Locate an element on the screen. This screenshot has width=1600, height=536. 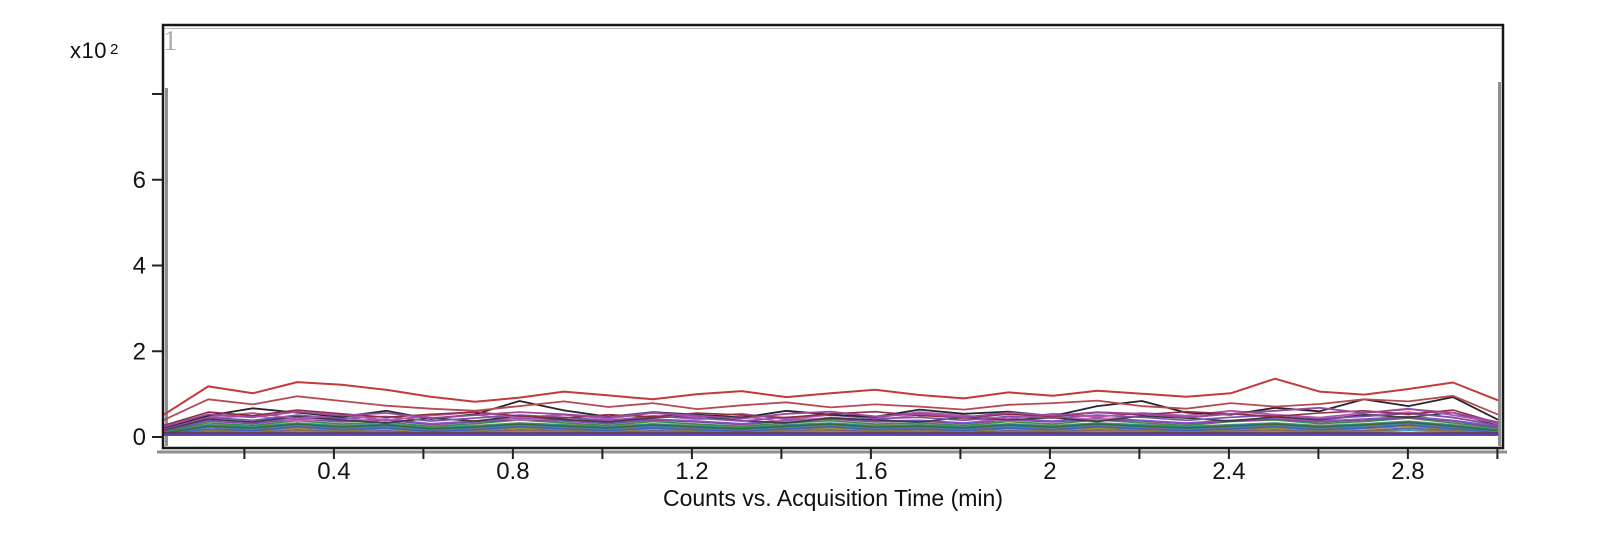
y-axis-multiplier-base: x10 is located at coordinates (88, 50).